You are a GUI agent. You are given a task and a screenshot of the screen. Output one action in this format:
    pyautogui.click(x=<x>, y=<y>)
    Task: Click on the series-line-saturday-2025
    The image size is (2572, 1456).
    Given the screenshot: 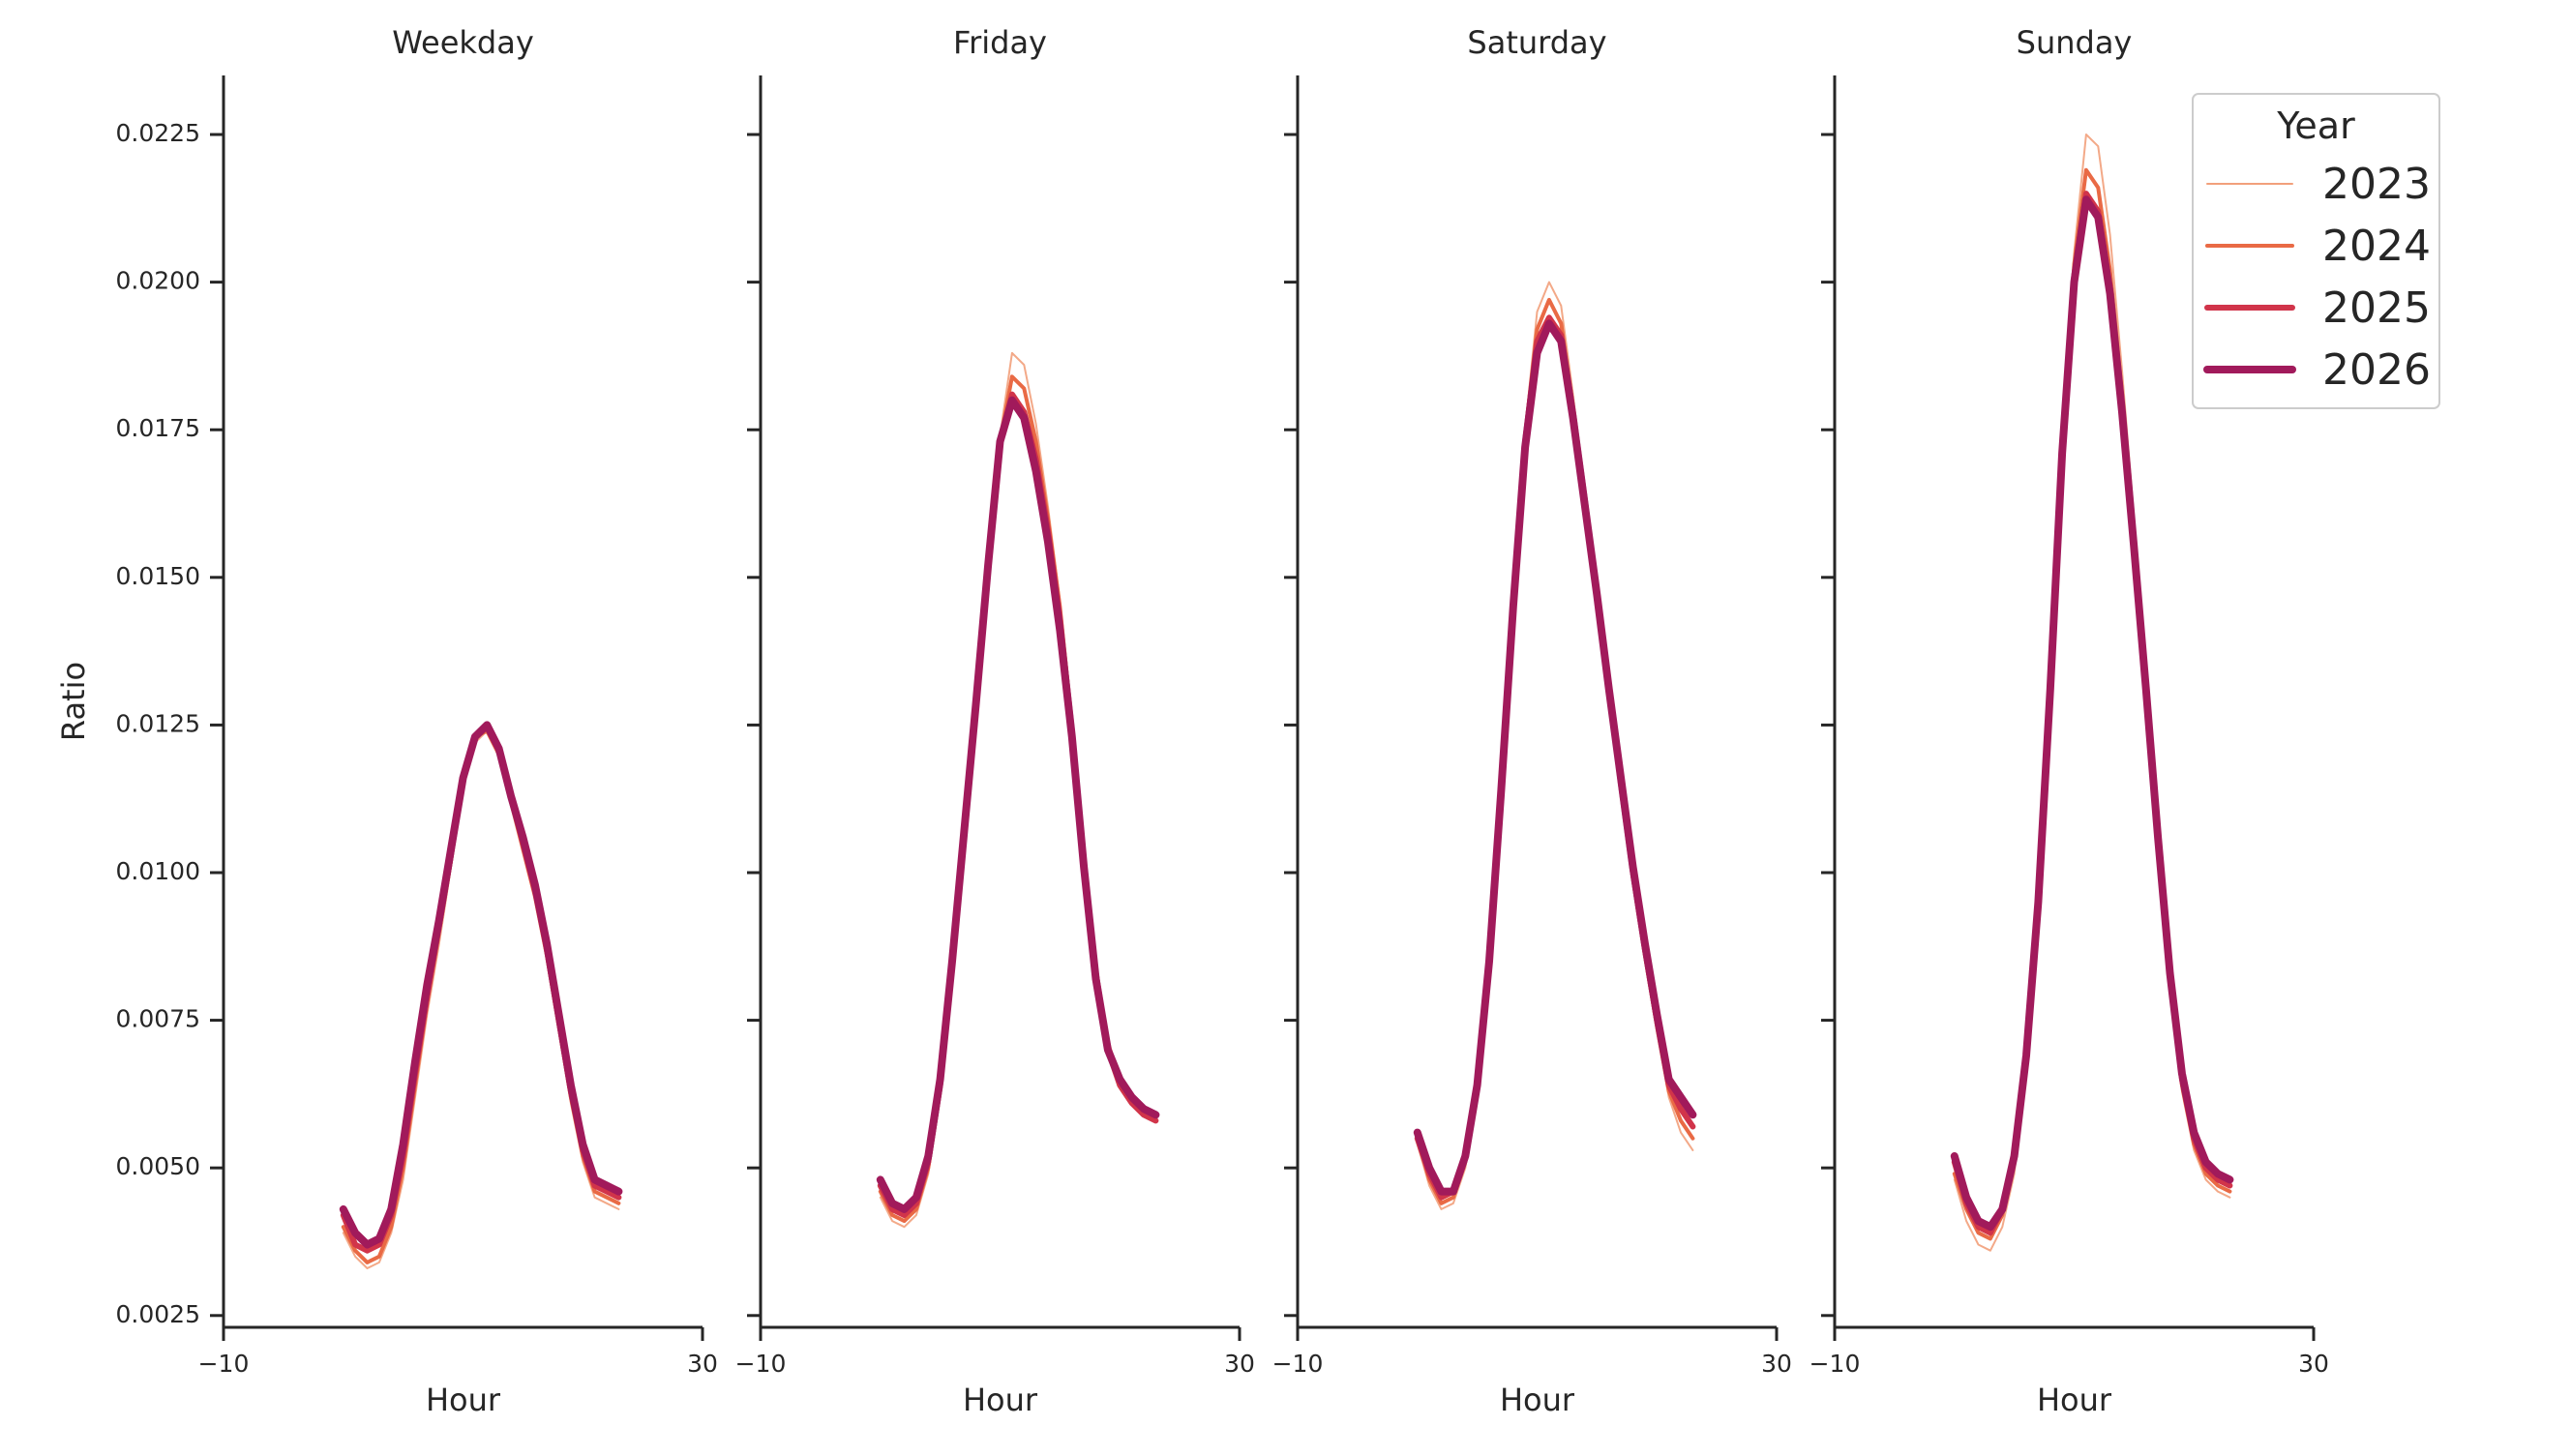 What is the action you would take?
    pyautogui.click(x=1555, y=758)
    